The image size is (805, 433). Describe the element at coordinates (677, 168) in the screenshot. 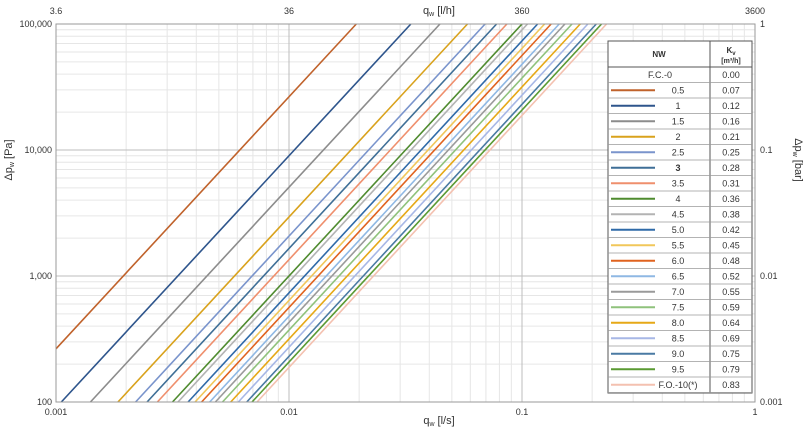

I see `legend-series-name: 3` at that location.